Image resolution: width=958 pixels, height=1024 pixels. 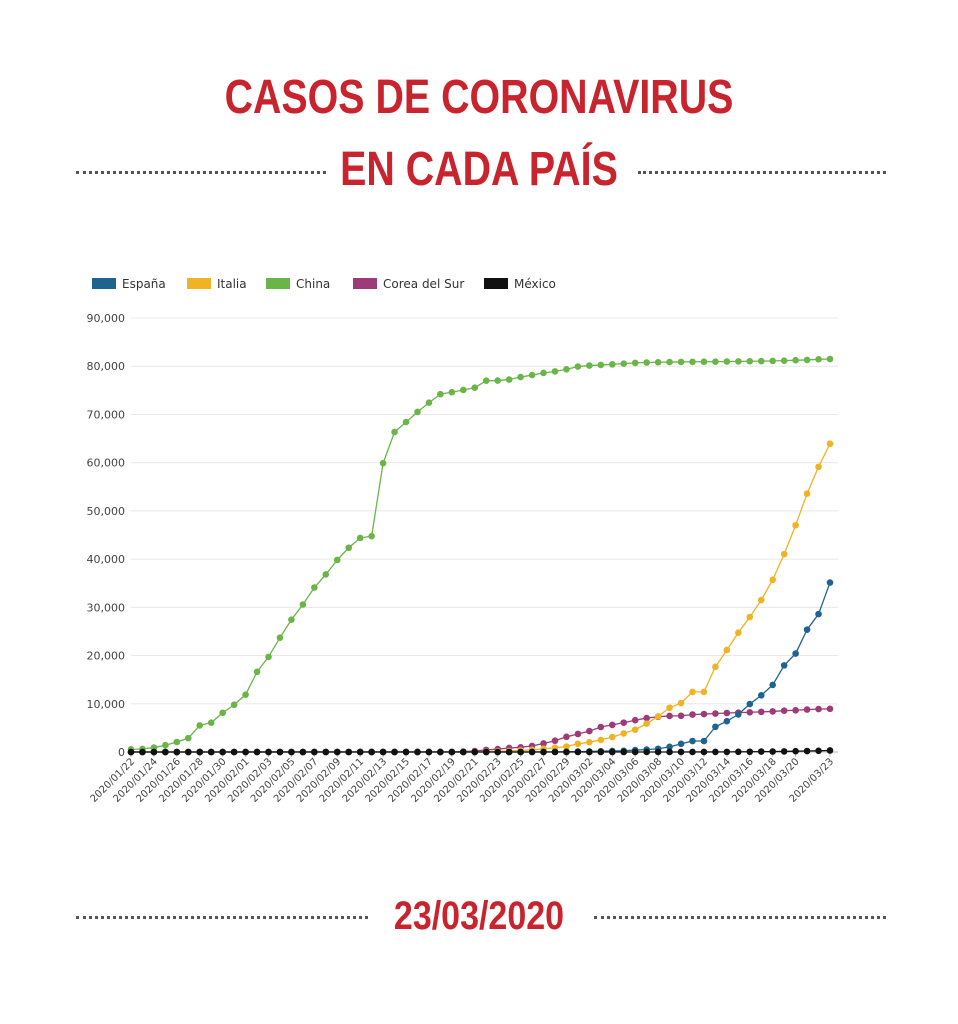 I want to click on title-line-2: EN CADA PAÍS, so click(x=479, y=169).